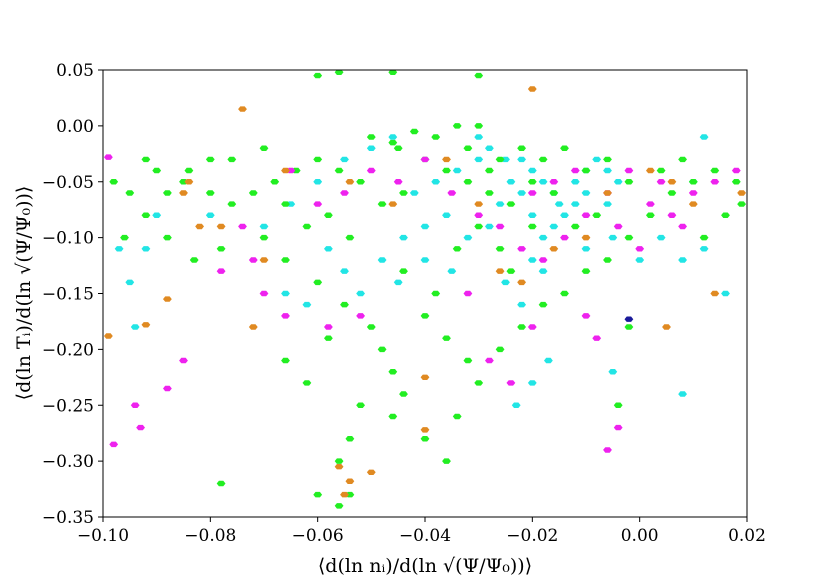  Describe the element at coordinates (68, 462) in the screenshot. I see `y-tick-label: −0.30` at that location.